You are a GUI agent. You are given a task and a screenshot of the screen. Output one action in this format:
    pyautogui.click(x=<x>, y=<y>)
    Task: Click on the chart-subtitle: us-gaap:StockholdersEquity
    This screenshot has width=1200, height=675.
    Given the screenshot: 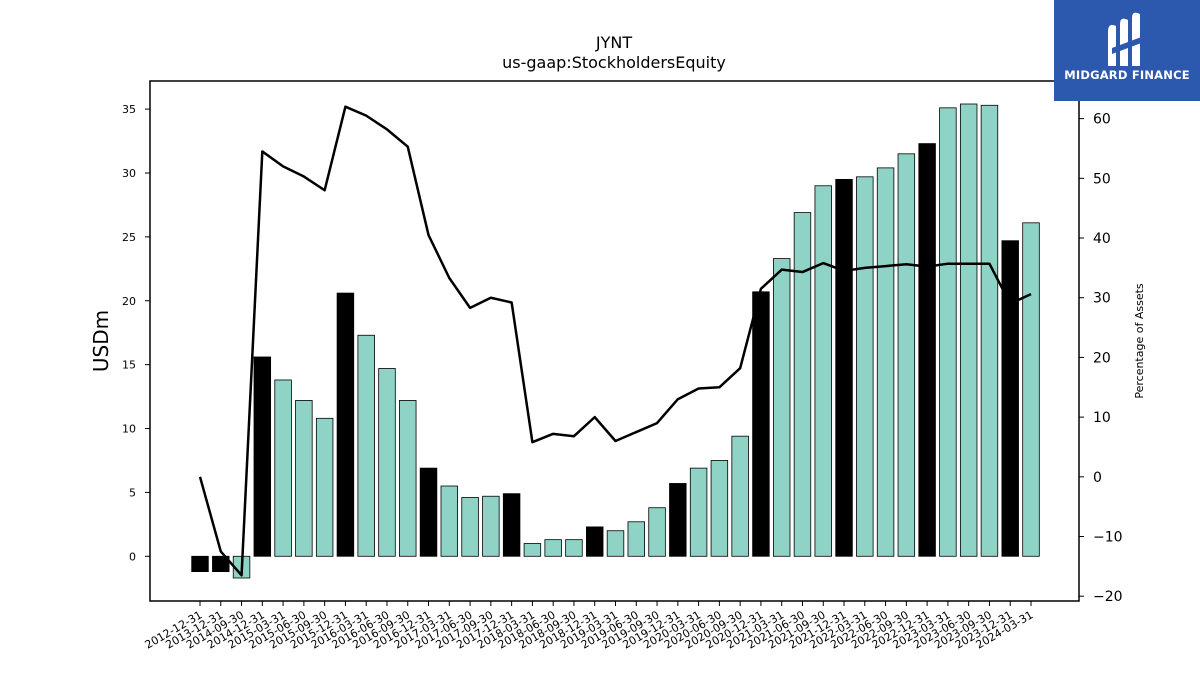 What is the action you would take?
    pyautogui.click(x=614, y=62)
    